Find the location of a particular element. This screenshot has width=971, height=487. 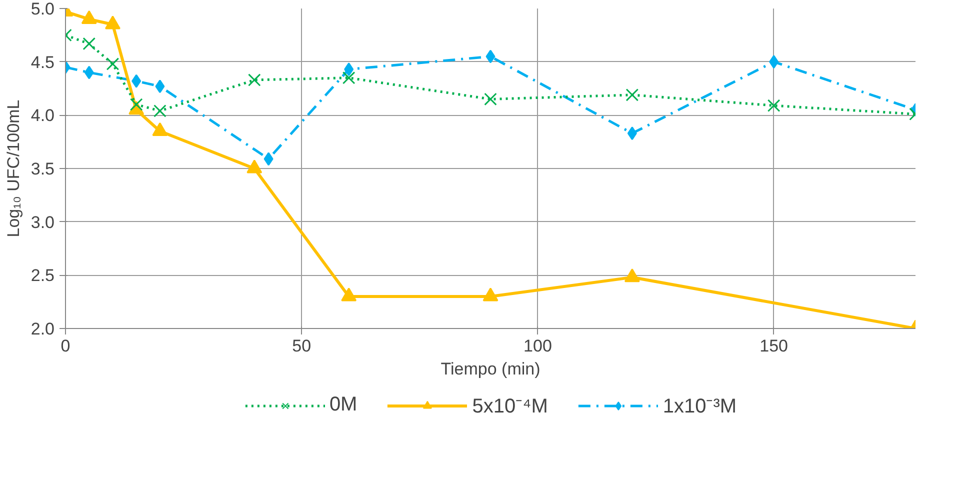

y-tick-label: 3.0 is located at coordinates (42, 222).